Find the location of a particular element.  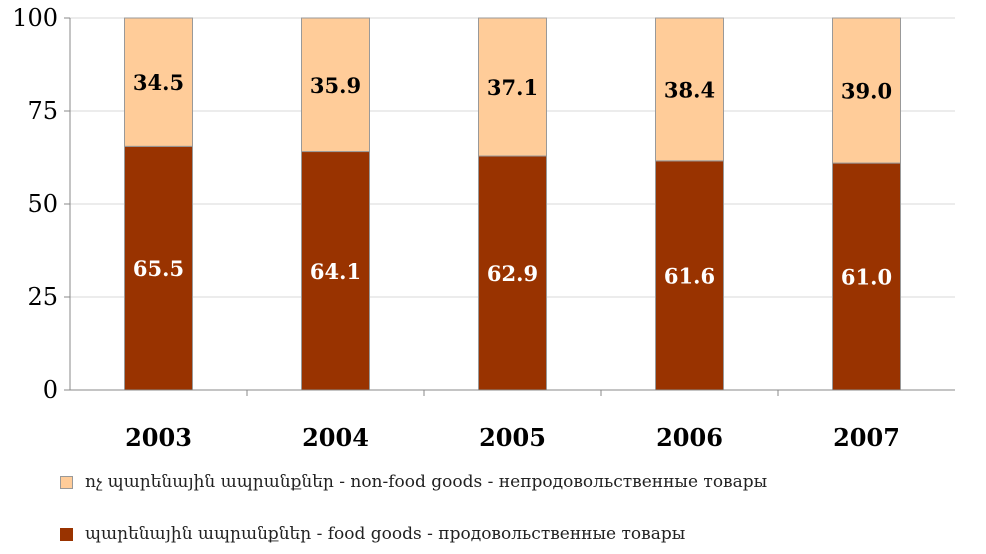

data-label: 62.9 is located at coordinates (512, 273).